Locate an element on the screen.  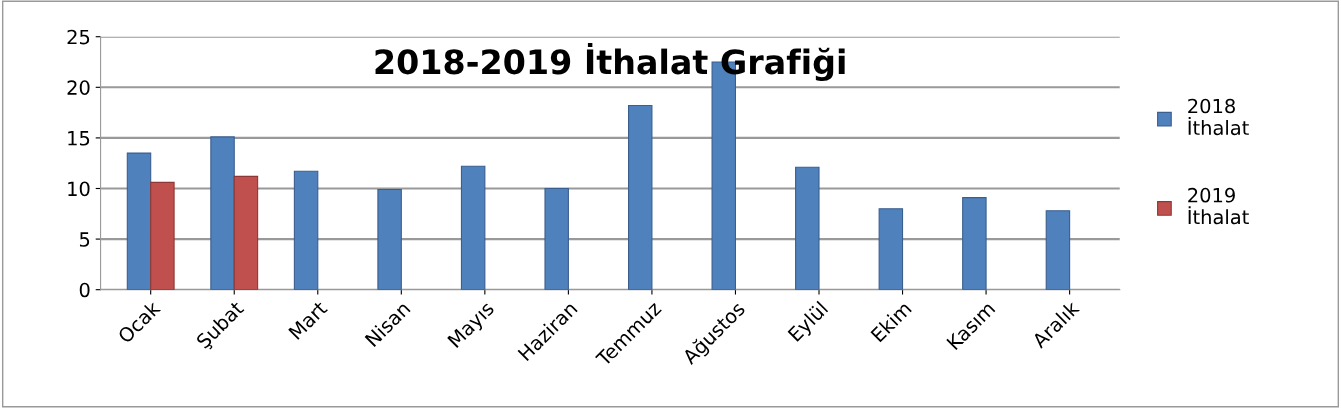
legend-label: 2018 İthalat is located at coordinates (1218, 117).